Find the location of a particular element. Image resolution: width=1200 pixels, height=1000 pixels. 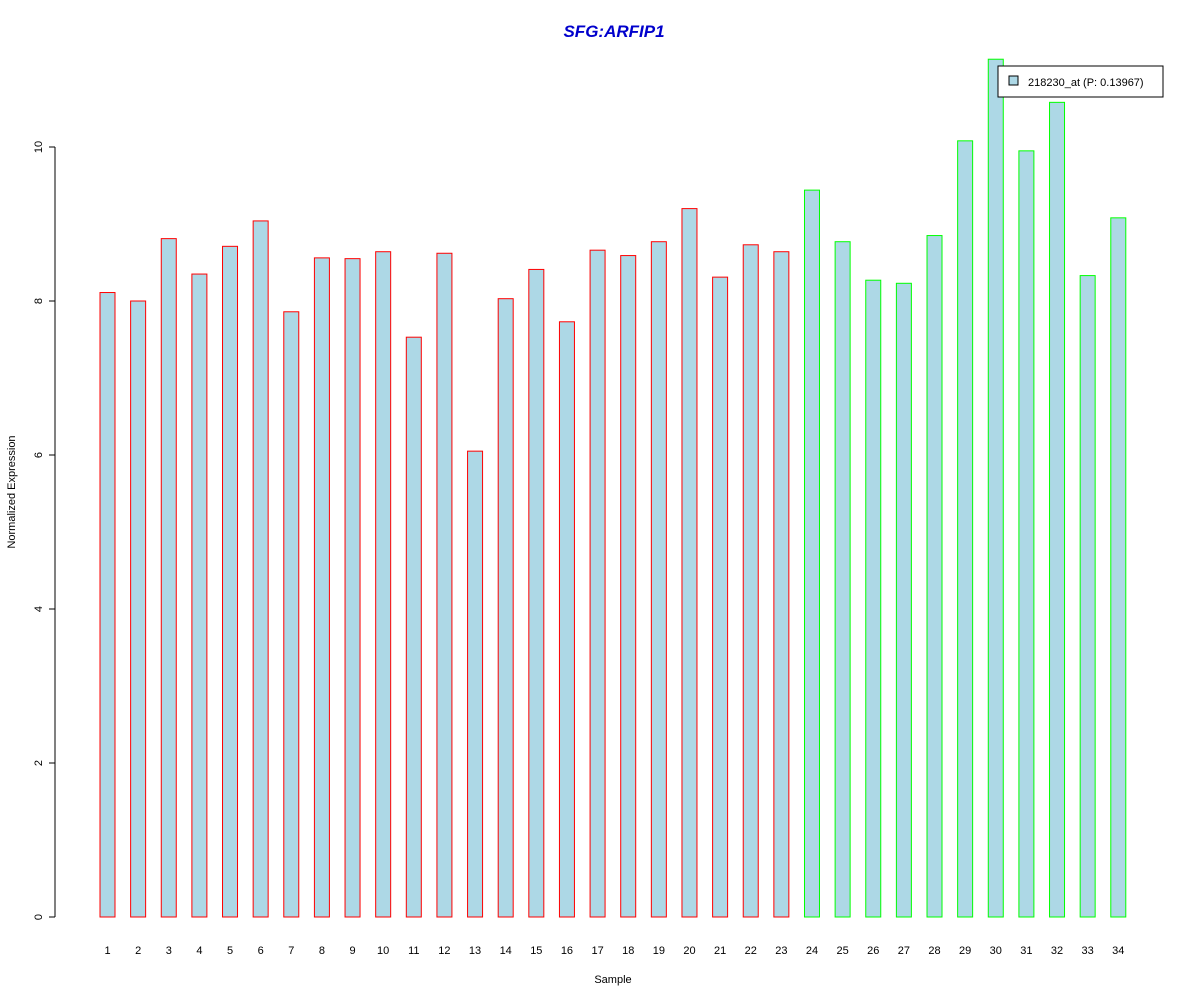

x-tick-label: 15 is located at coordinates (536, 951).